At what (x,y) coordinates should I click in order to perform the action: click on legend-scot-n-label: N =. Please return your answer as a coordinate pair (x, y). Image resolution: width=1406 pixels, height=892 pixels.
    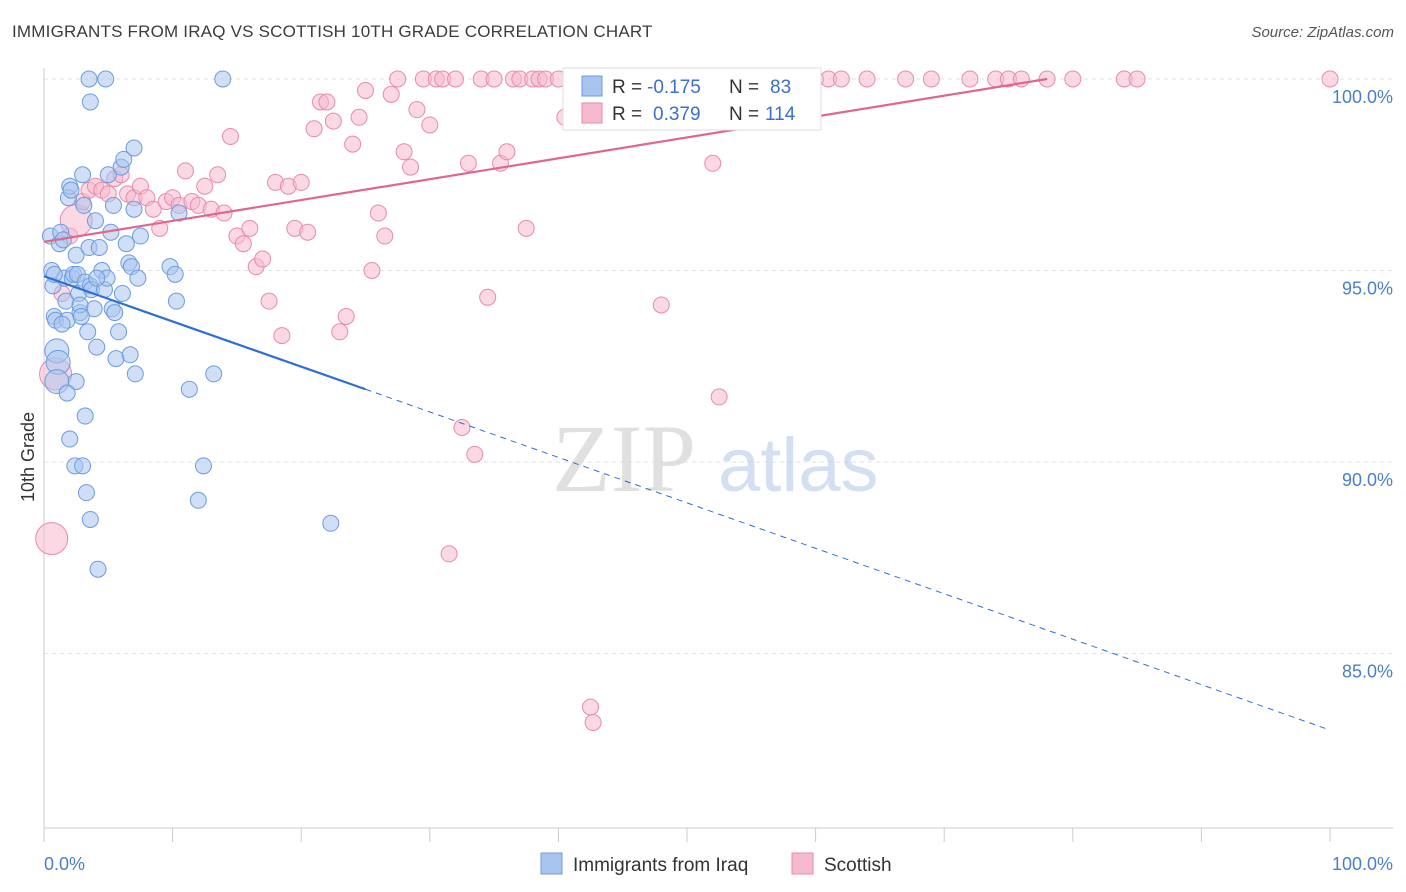
    Looking at the image, I should click on (744, 114).